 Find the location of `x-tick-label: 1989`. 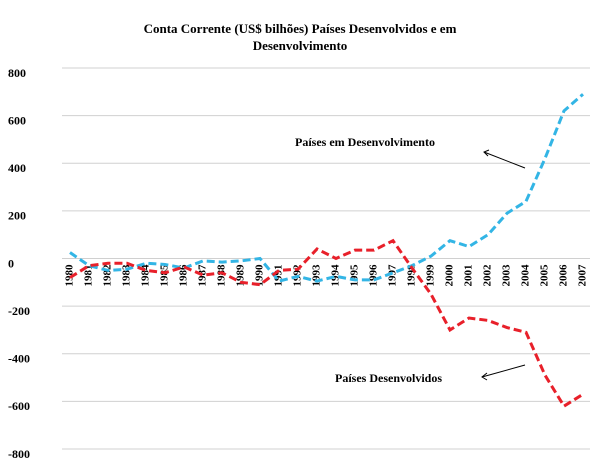

x-tick-label: 1989 is located at coordinates (241, 275).